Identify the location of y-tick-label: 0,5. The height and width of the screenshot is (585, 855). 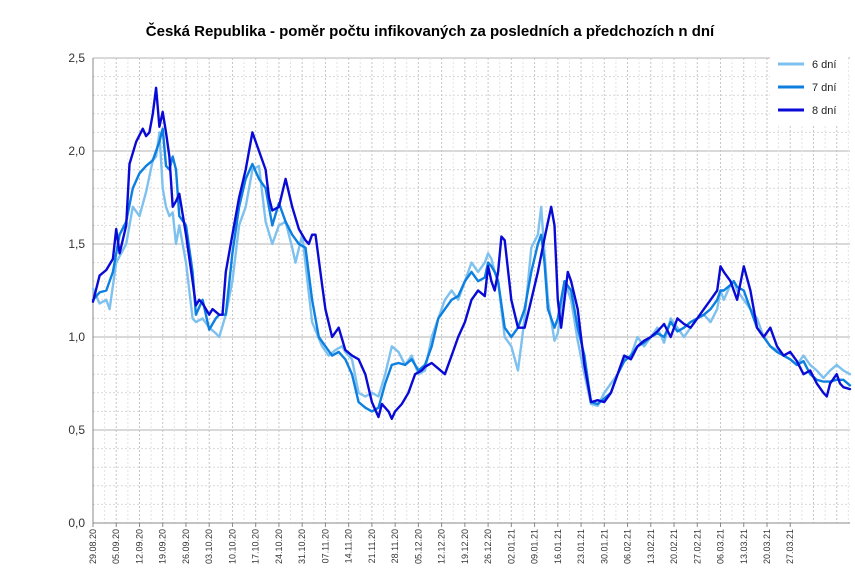
(76, 430).